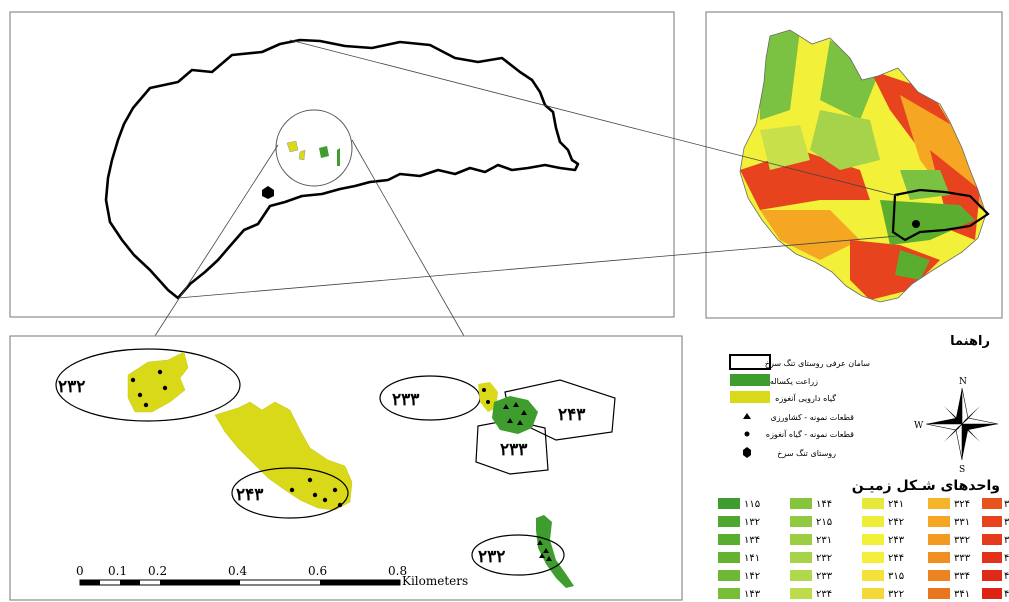 This screenshot has width=1009, height=602. What do you see at coordinates (813, 417) in the screenshot?
I see `legend-item-label: قطعات نمونه - کشاورزی` at bounding box center [813, 417].